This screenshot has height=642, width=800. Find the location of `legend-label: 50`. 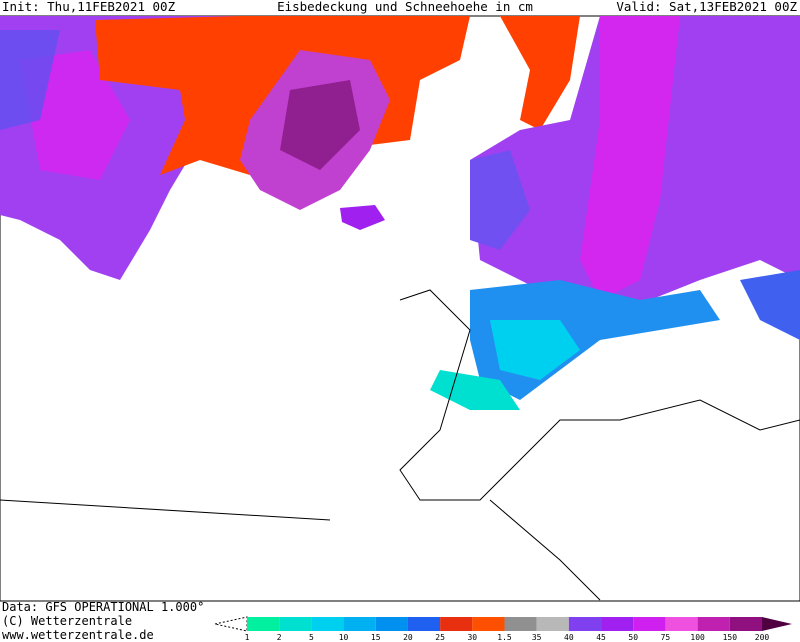

legend-label: 50 is located at coordinates (633, 637).